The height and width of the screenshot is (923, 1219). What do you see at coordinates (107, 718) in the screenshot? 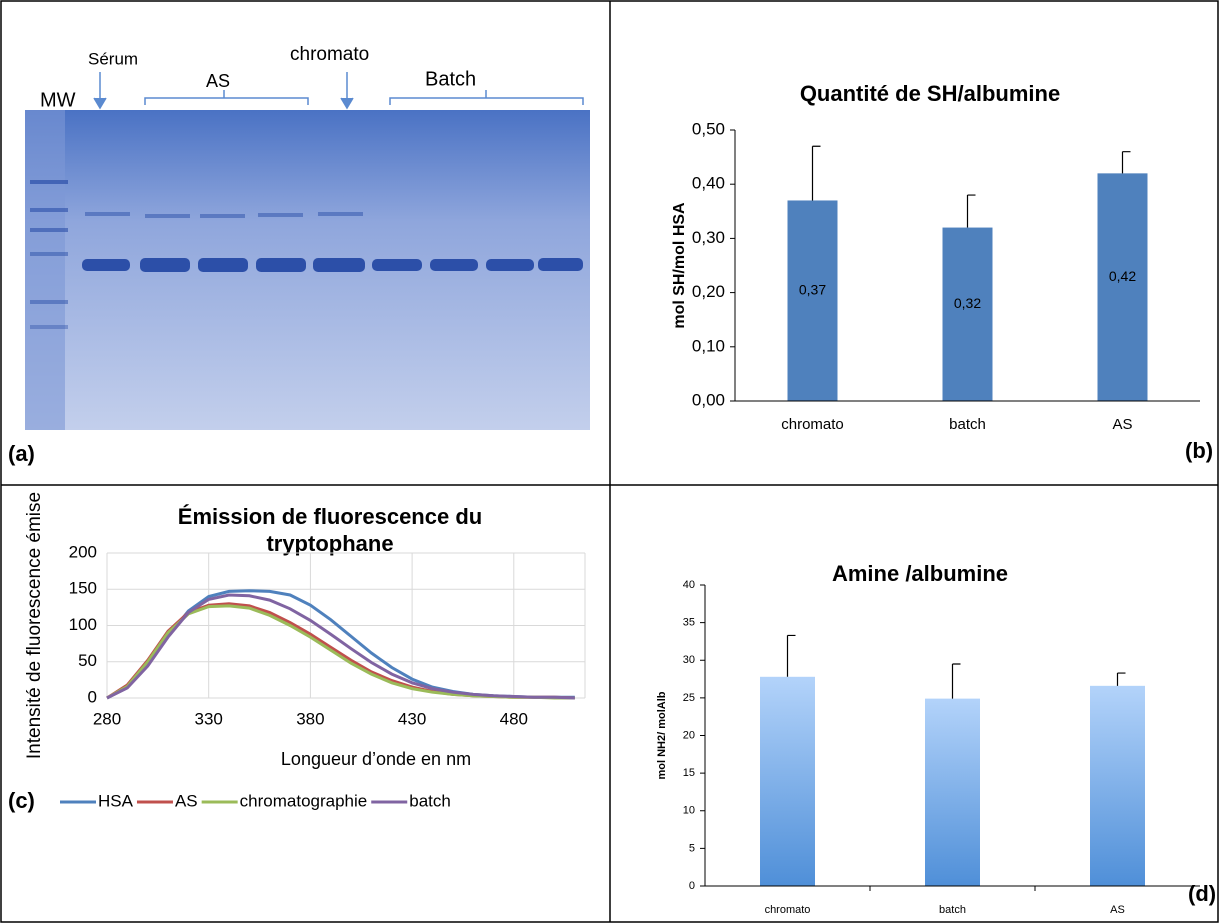
I see `x-tick-label: 280` at bounding box center [107, 718].